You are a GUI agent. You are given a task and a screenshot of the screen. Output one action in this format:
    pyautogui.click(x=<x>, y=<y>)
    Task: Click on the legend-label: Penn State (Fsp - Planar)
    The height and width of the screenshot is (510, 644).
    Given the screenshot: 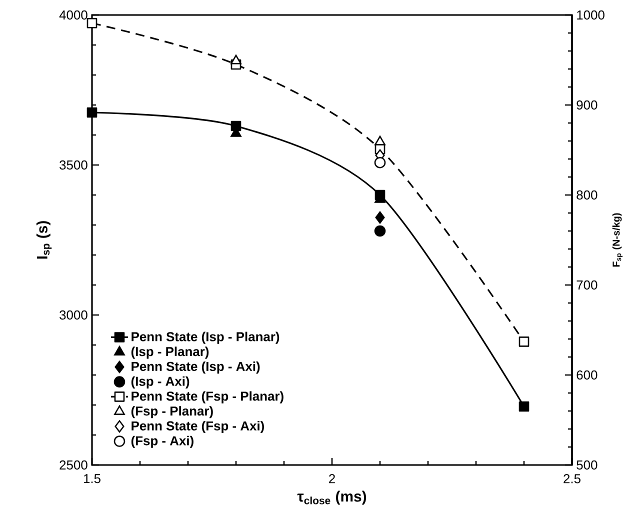 What is the action you would take?
    pyautogui.click(x=208, y=397)
    